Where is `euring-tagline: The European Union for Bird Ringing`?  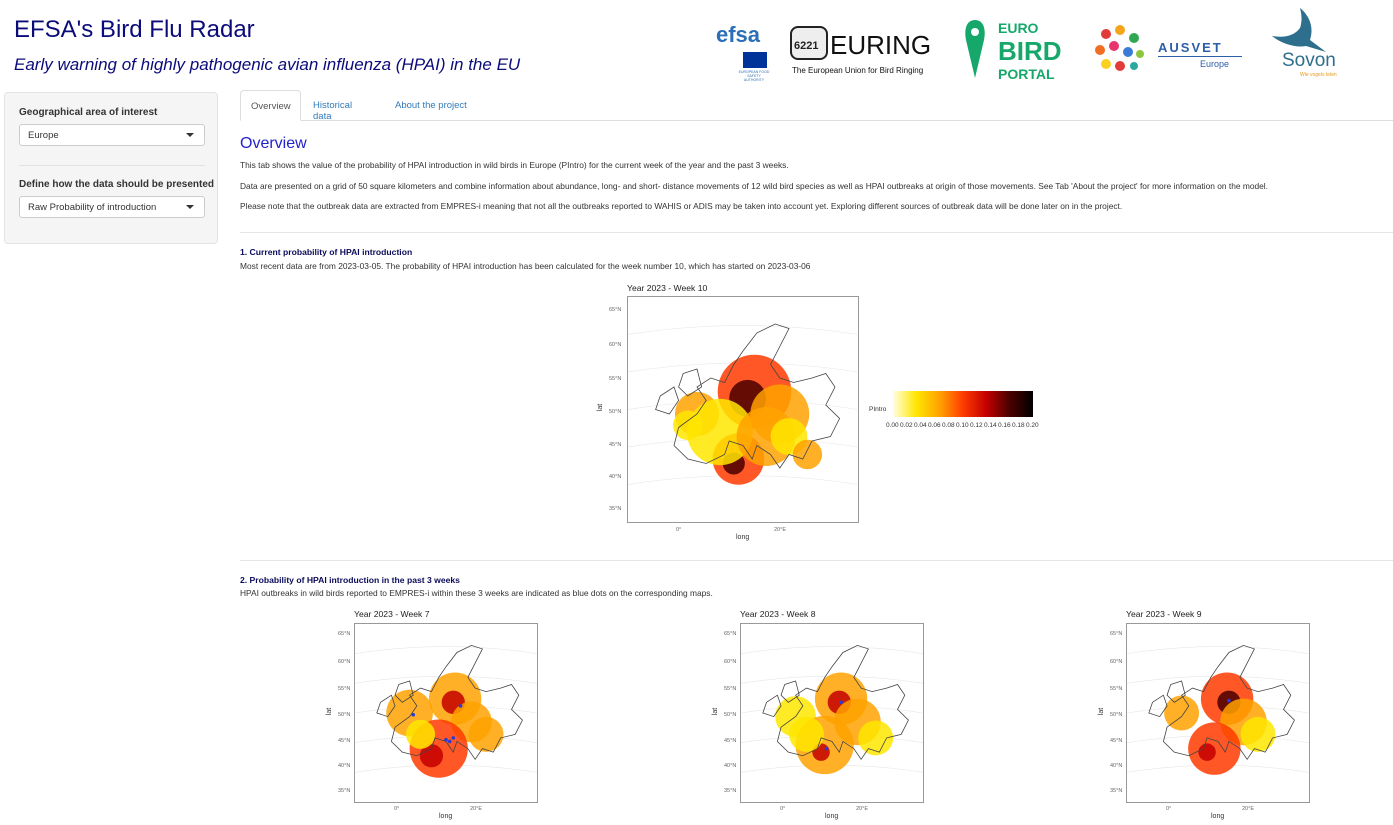
euring-tagline: The European Union for Bird Ringing is located at coordinates (858, 70).